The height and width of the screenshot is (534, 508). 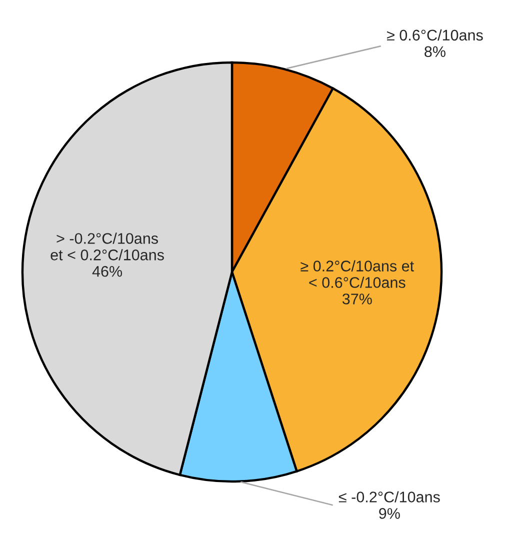 I want to click on data-label: 46%, so click(x=107, y=271).